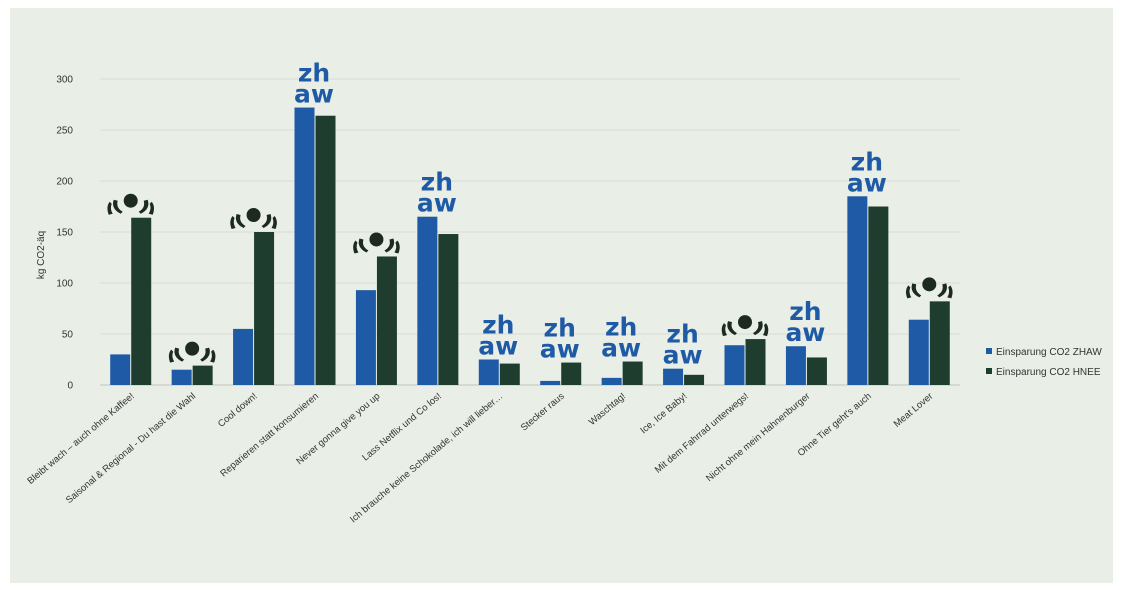  What do you see at coordinates (543, 412) in the screenshot?
I see `x-tick-label: Stecker raus` at bounding box center [543, 412].